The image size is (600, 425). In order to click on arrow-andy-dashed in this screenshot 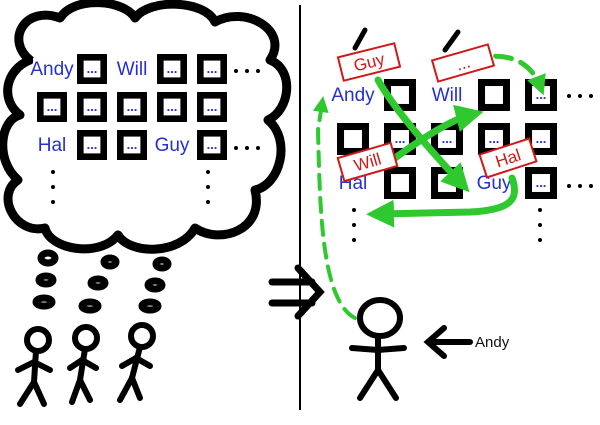, I will do `click(334, 208)`.